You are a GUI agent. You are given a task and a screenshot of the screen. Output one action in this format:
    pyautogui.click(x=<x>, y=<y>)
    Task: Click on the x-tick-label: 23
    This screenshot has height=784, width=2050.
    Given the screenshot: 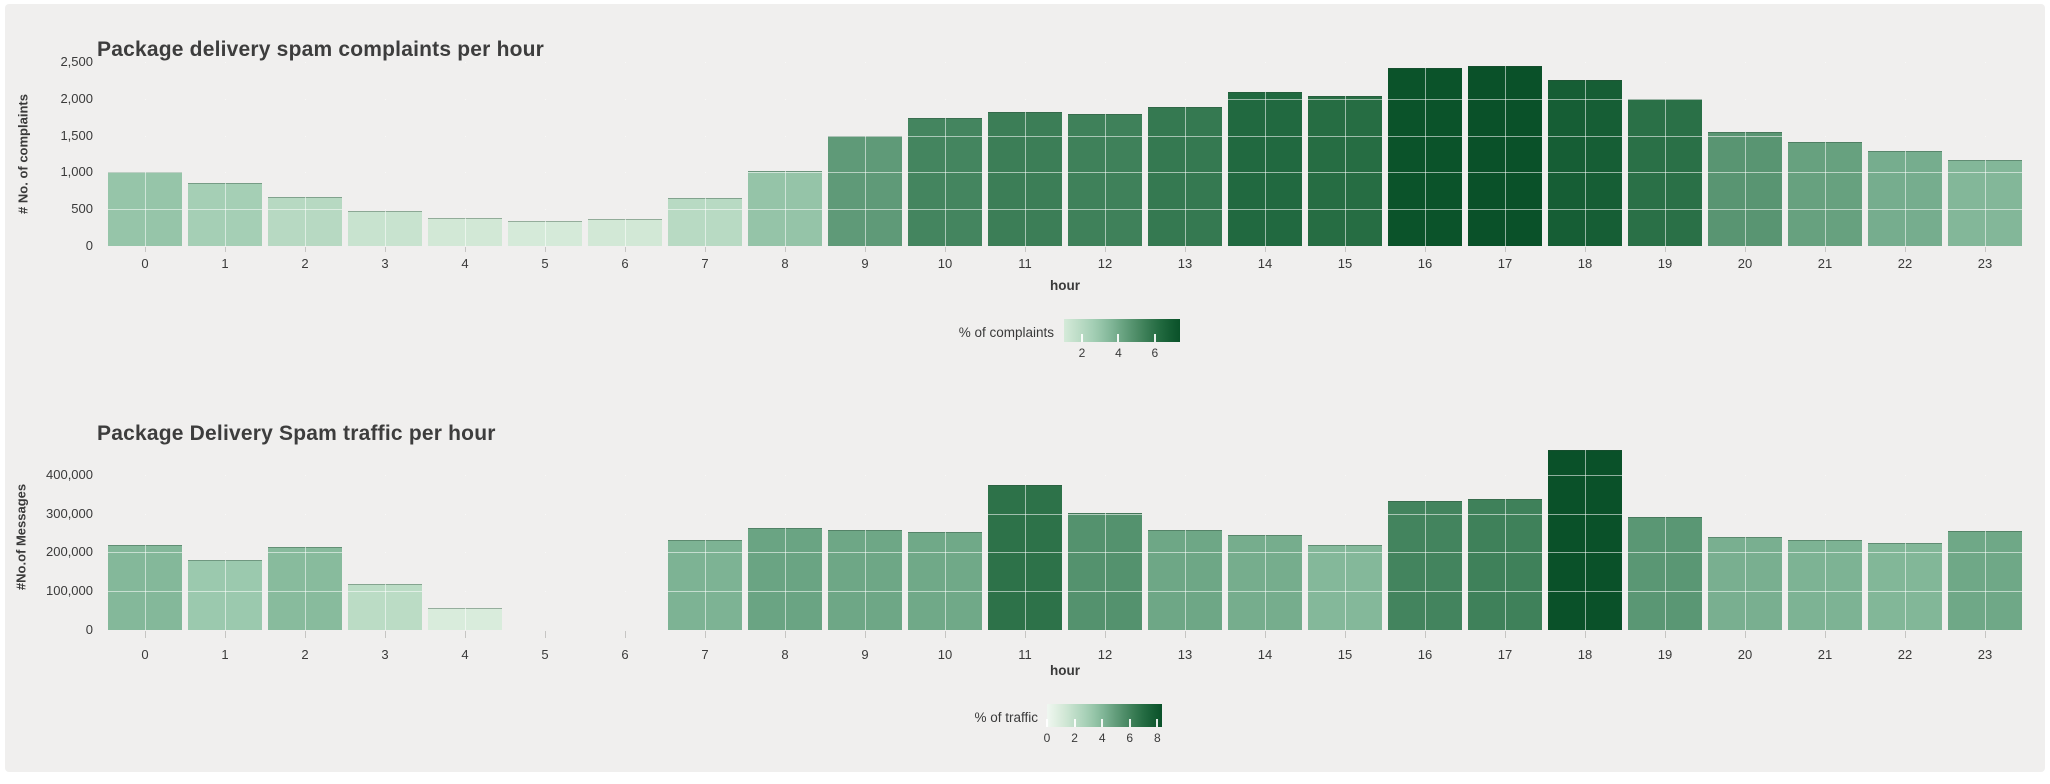 What is the action you would take?
    pyautogui.click(x=1985, y=263)
    